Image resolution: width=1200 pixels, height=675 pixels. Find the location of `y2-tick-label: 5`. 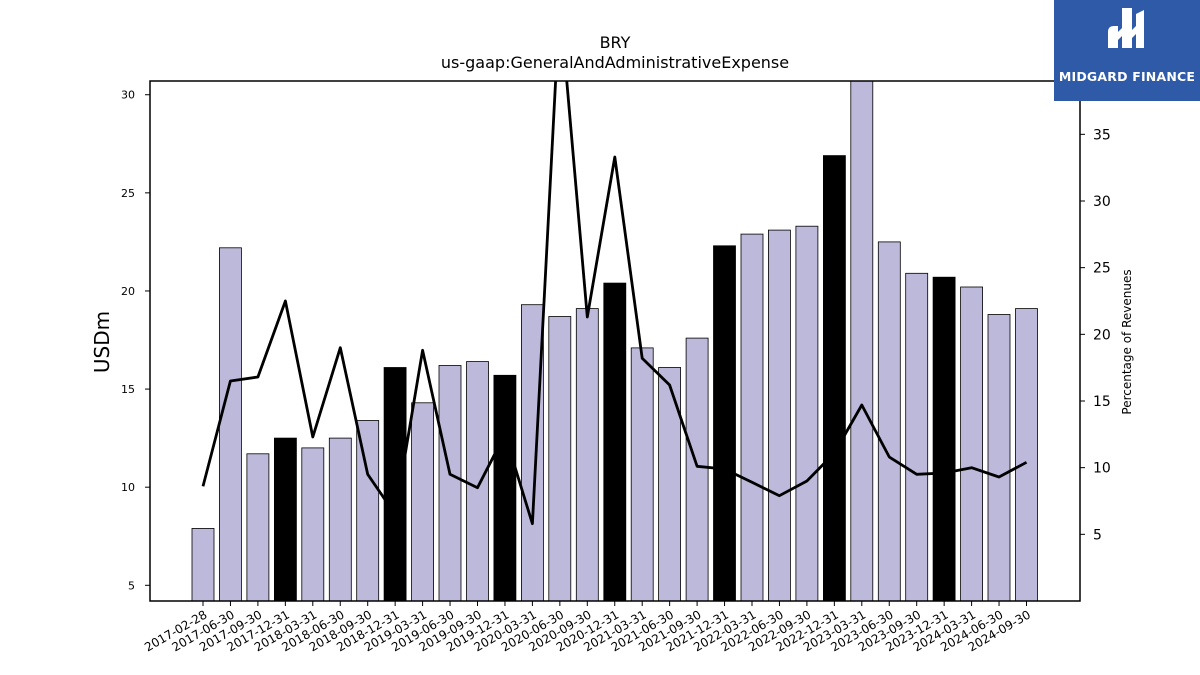

y2-tick-label: 5 is located at coordinates (1097, 535).